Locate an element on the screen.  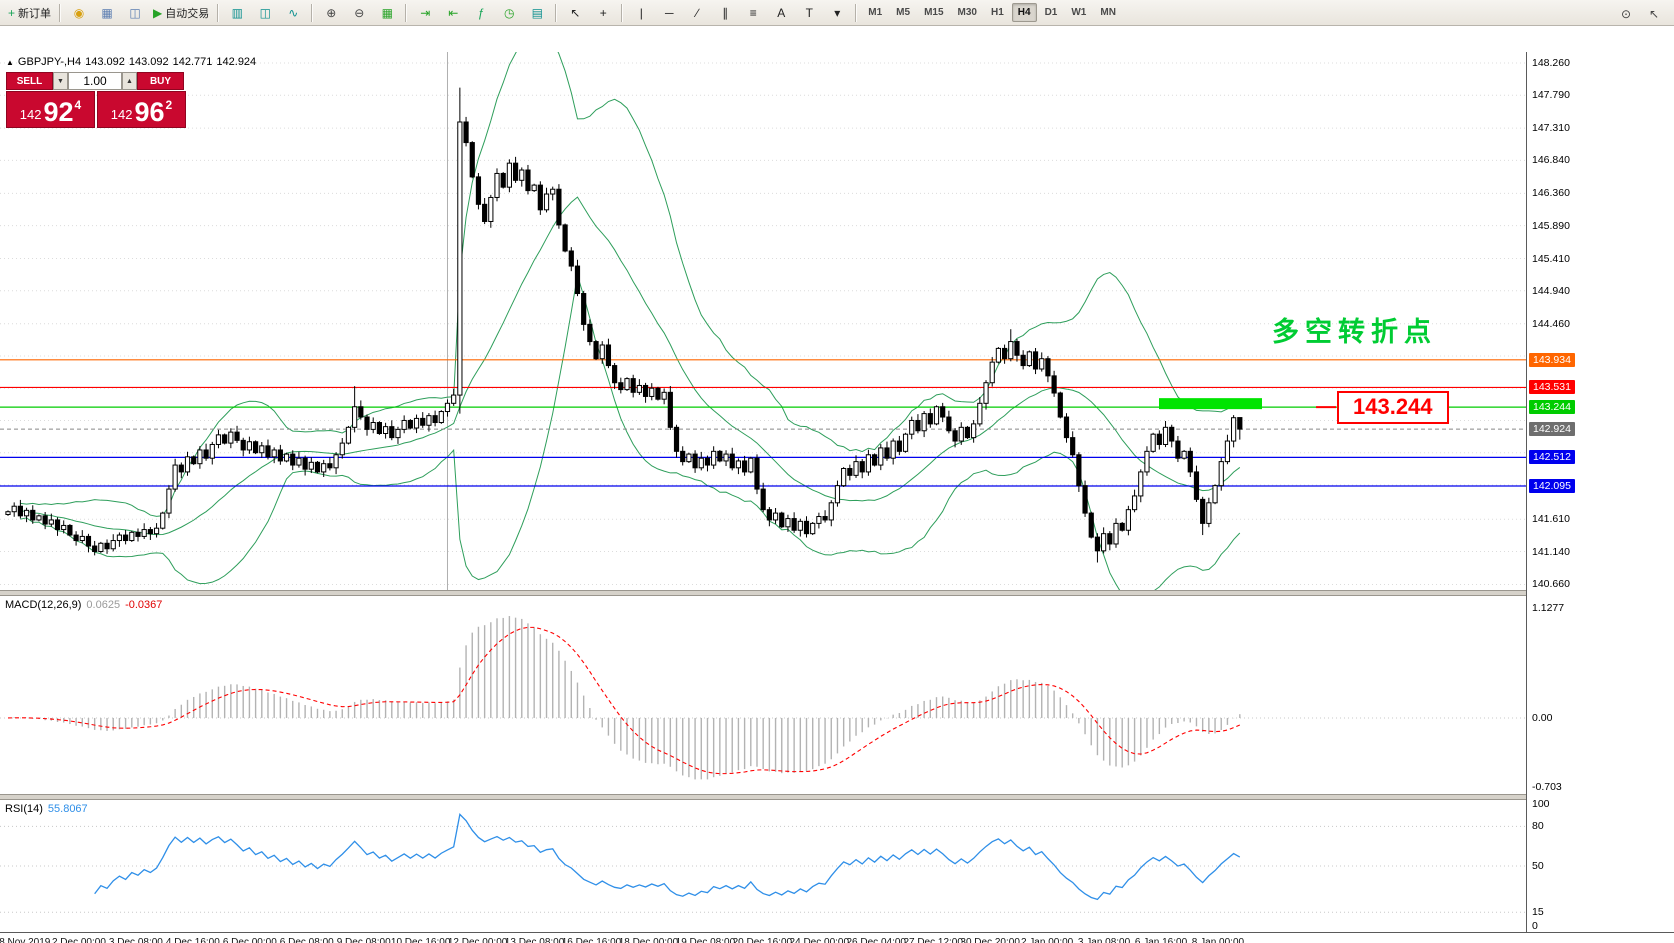
price-axis-label: 141.610 is located at coordinates (1551, 519).